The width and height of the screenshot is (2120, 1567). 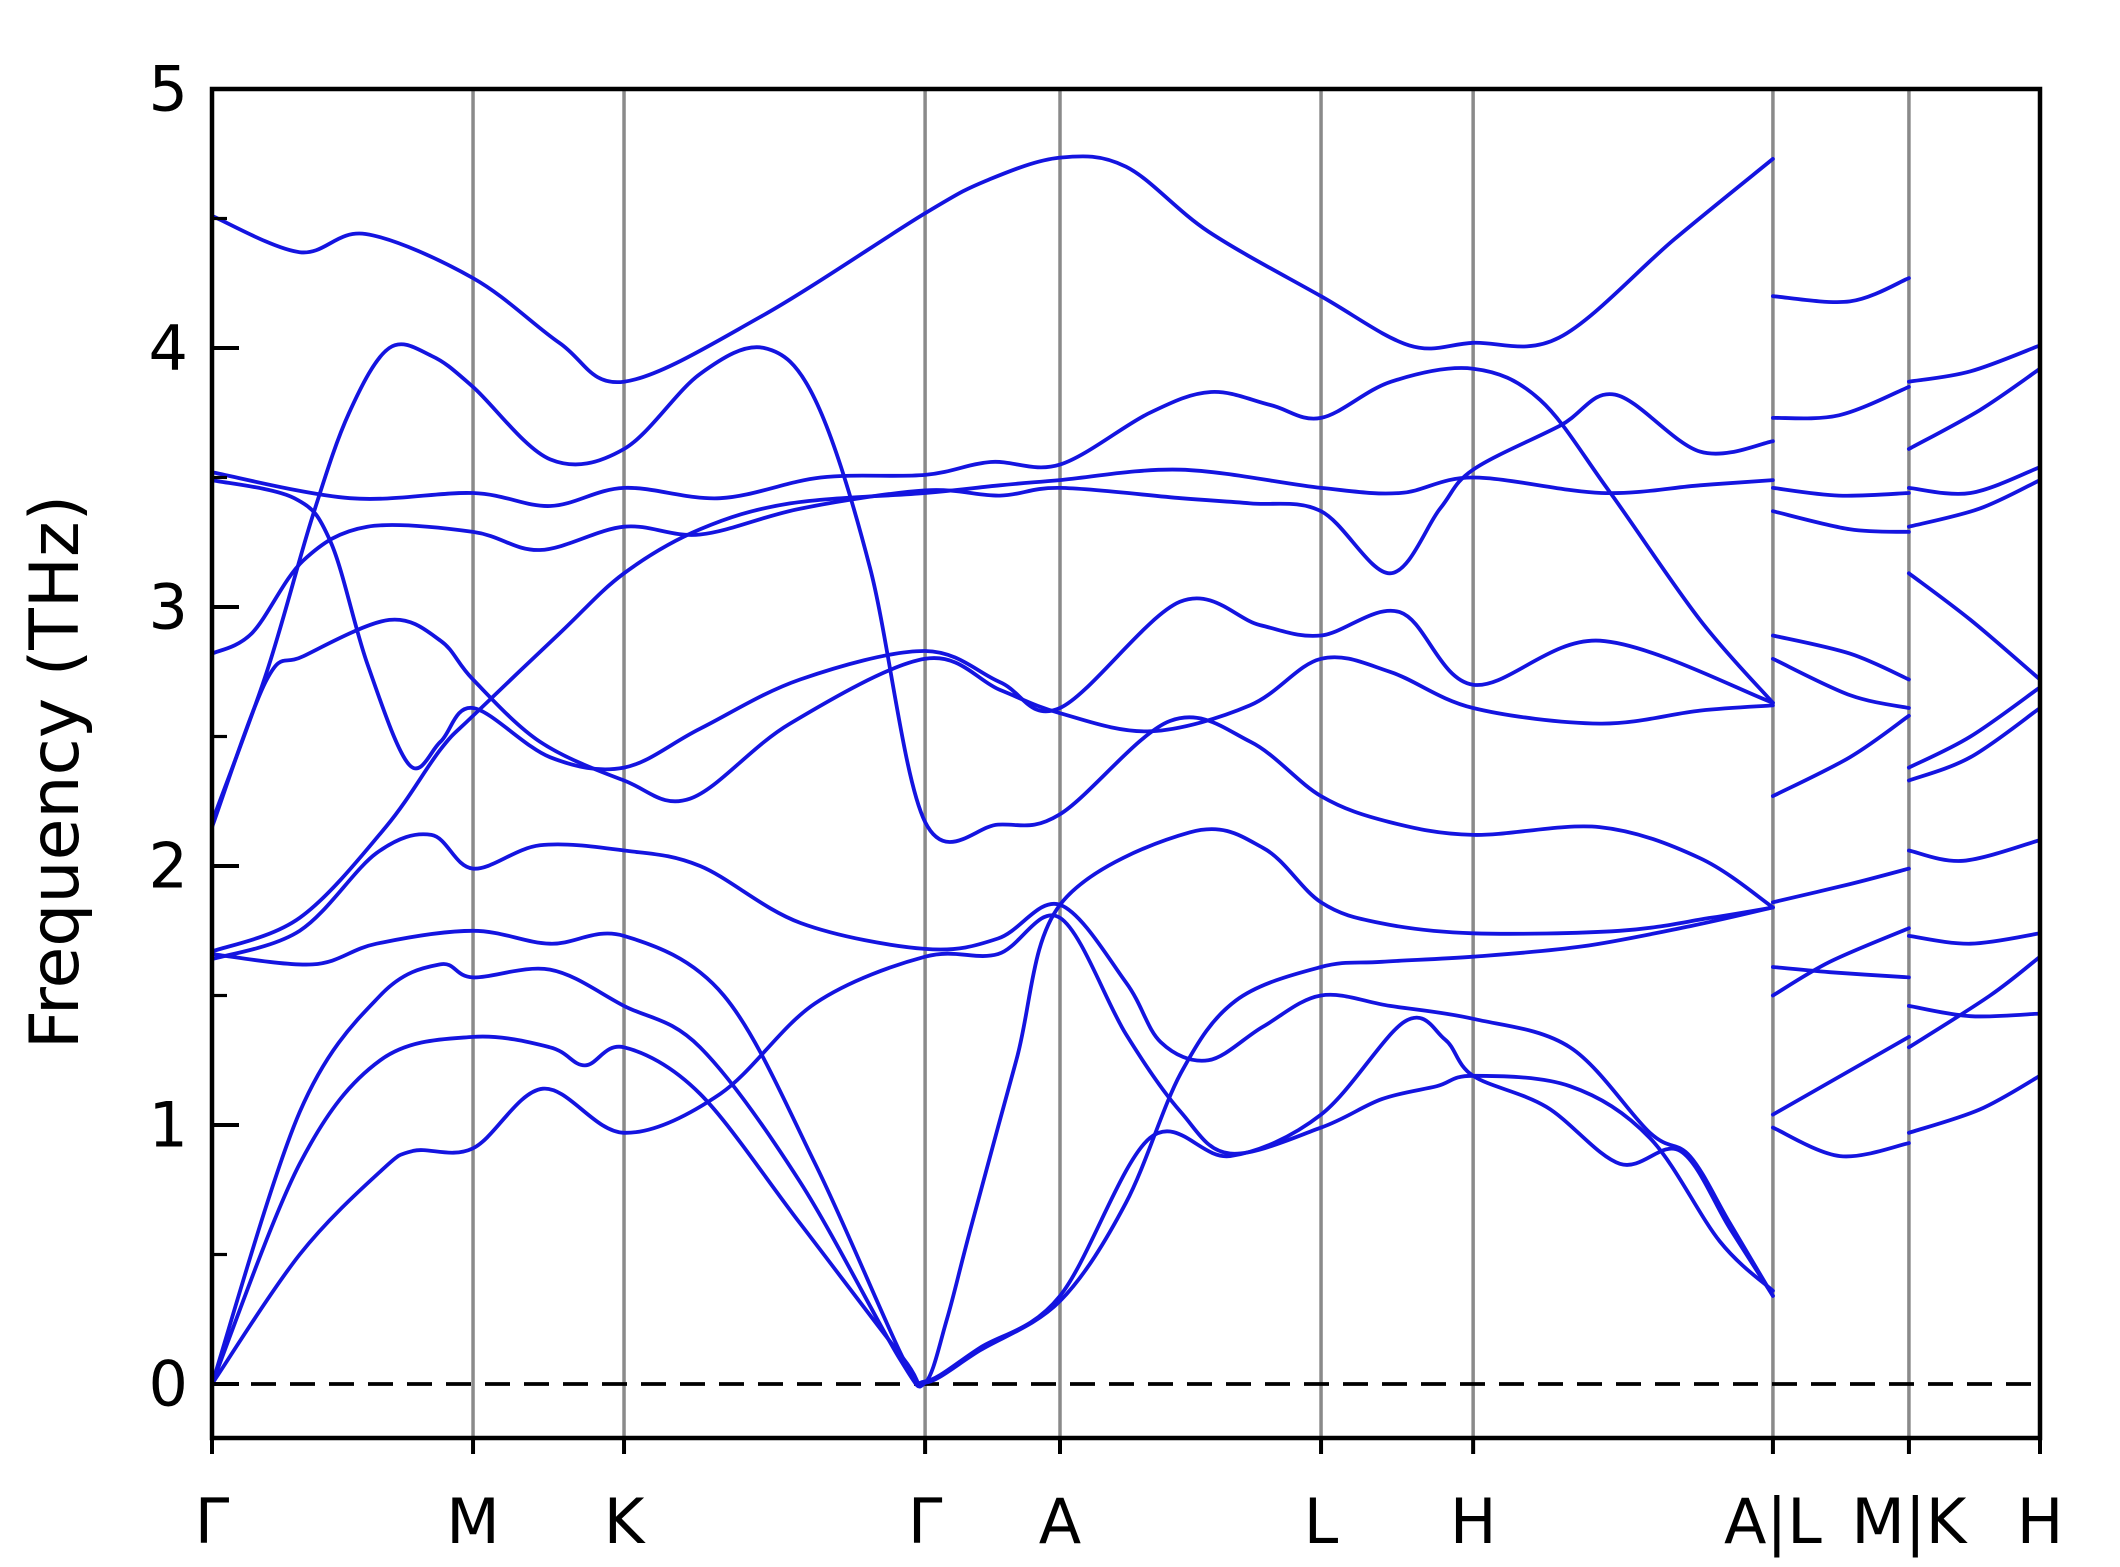 I want to click on y-tick-label-0: 0, so click(x=168, y=1384).